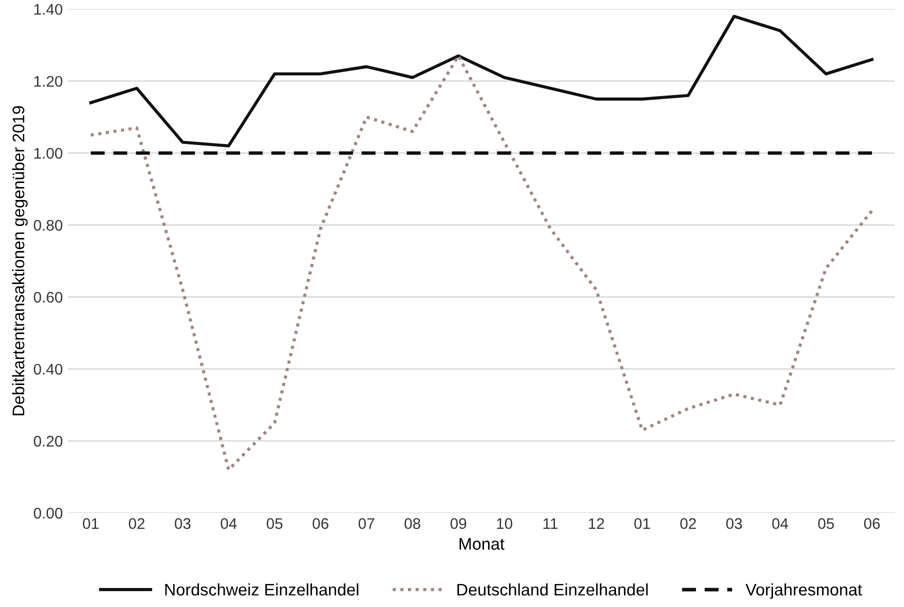  Describe the element at coordinates (412, 523) in the screenshot. I see `x-tick-label: 08` at that location.